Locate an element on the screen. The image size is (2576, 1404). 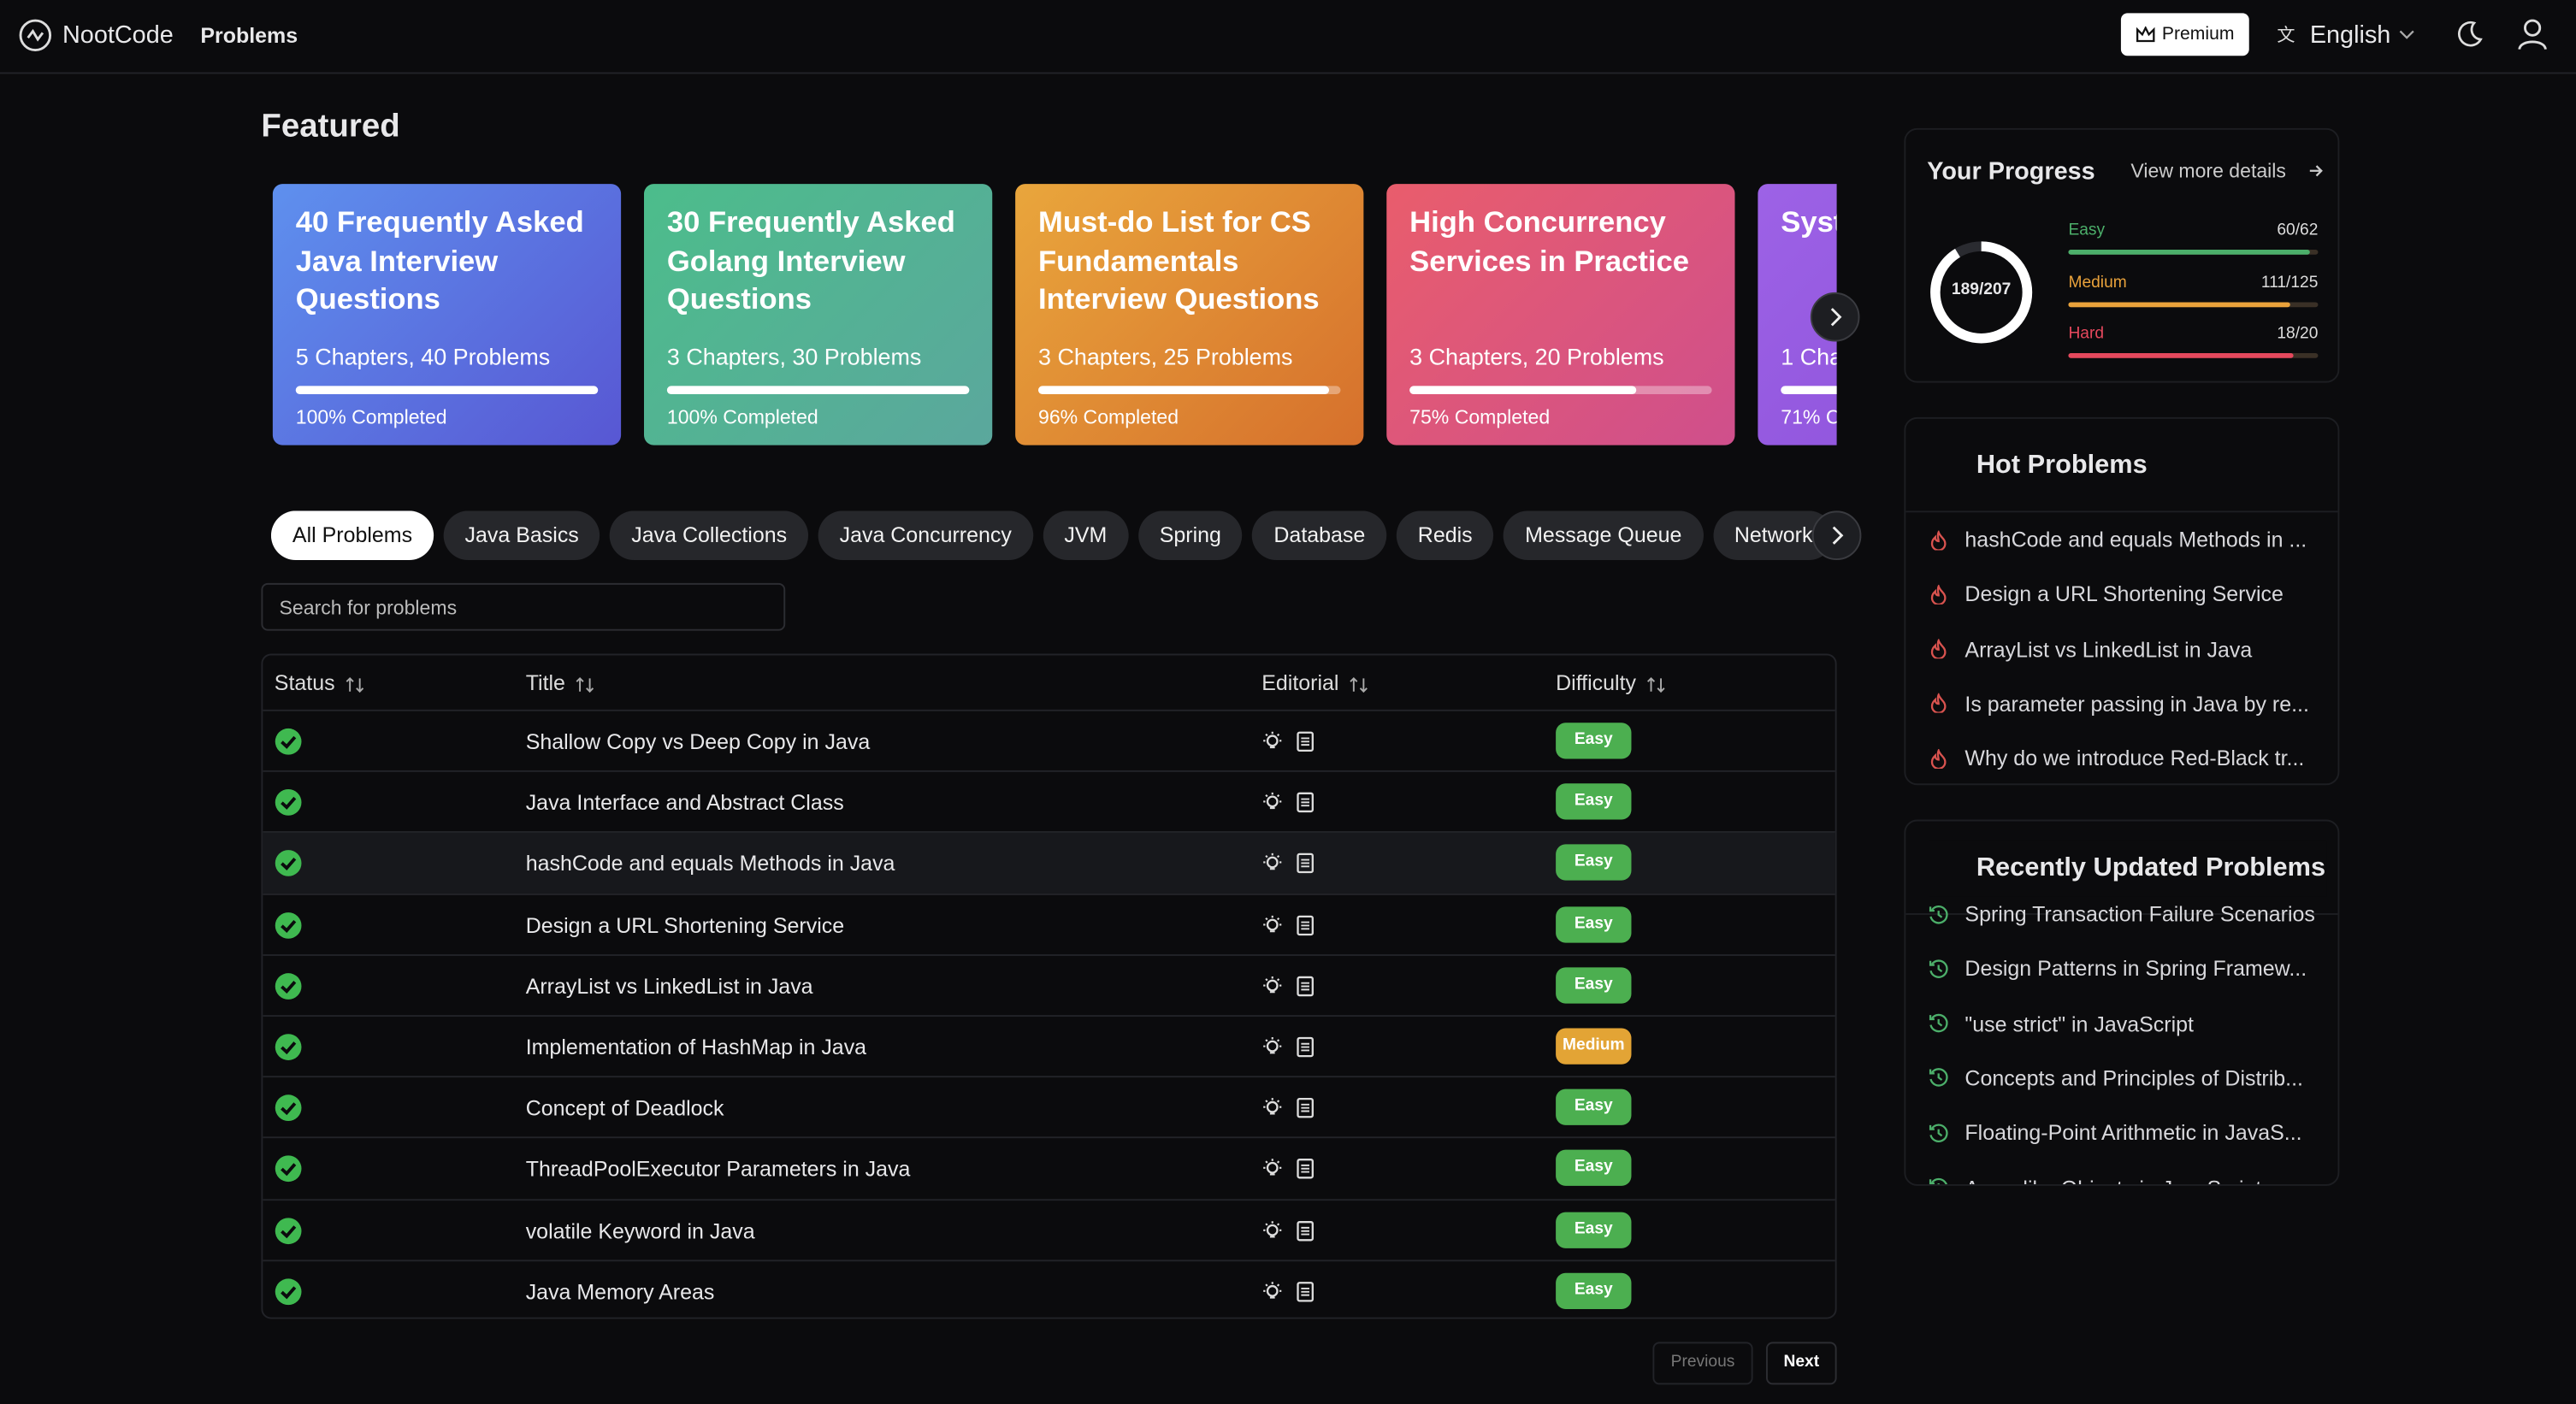
problem-title: Java Memory Areas is located at coordinates (620, 1291).